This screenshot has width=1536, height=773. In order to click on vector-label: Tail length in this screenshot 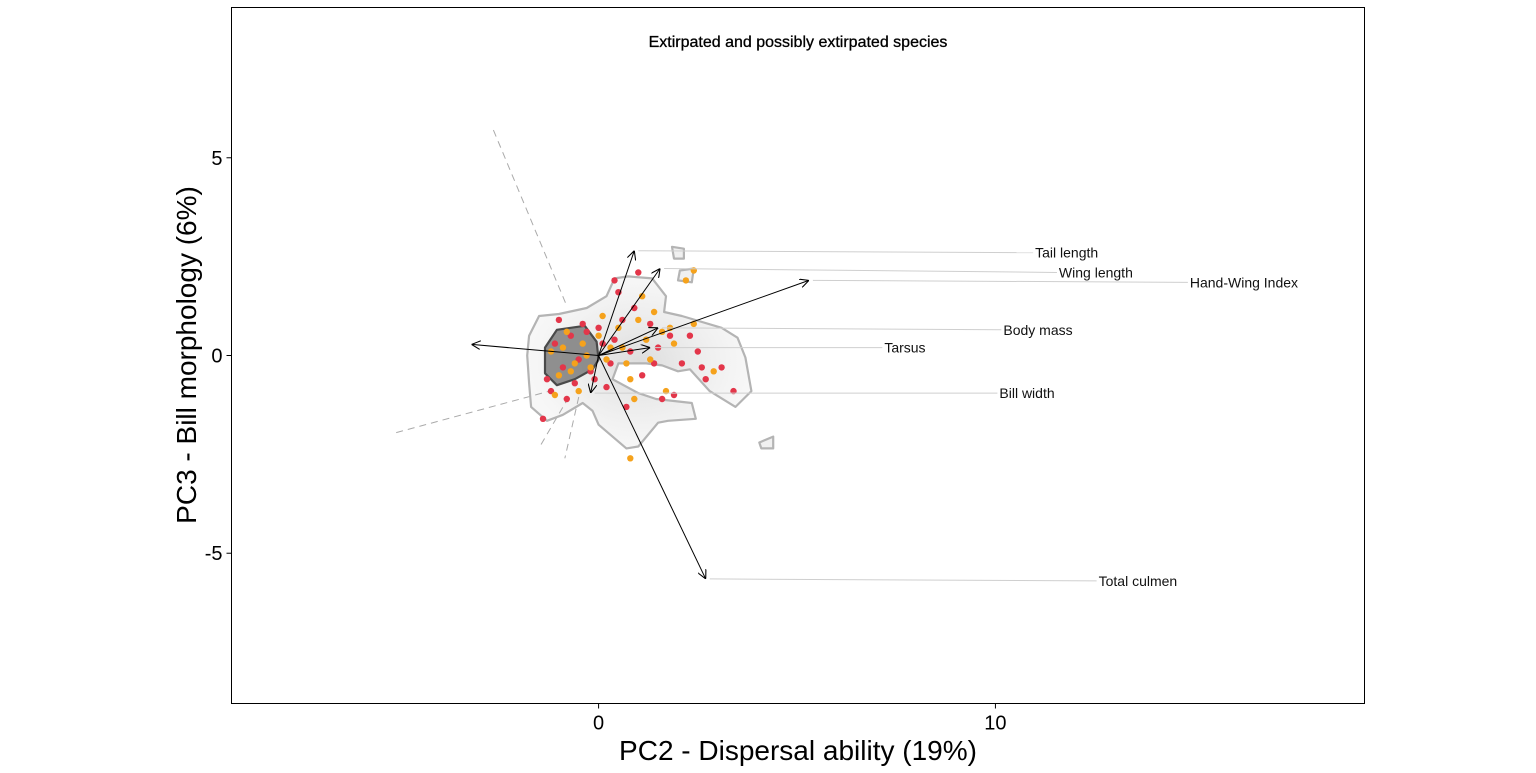, I will do `click(1066, 253)`.